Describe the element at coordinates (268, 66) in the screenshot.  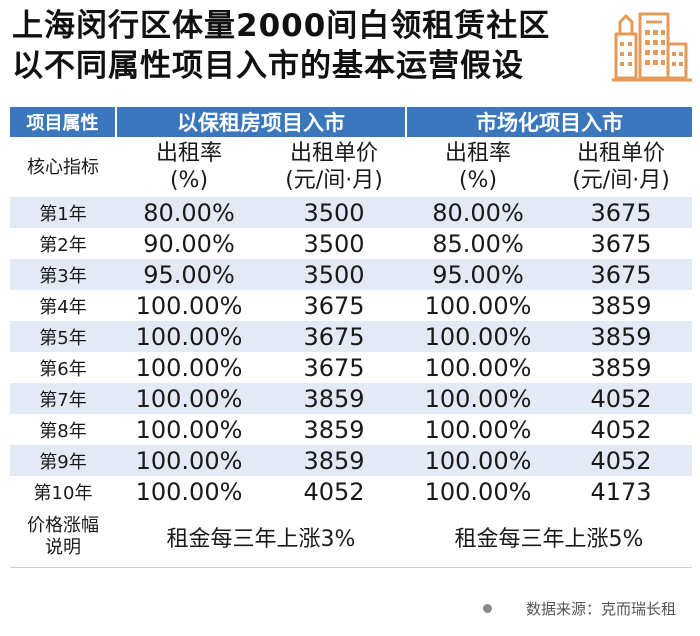
I see `page-subtitle: 以不同属性项目入市的基本运营假设` at that location.